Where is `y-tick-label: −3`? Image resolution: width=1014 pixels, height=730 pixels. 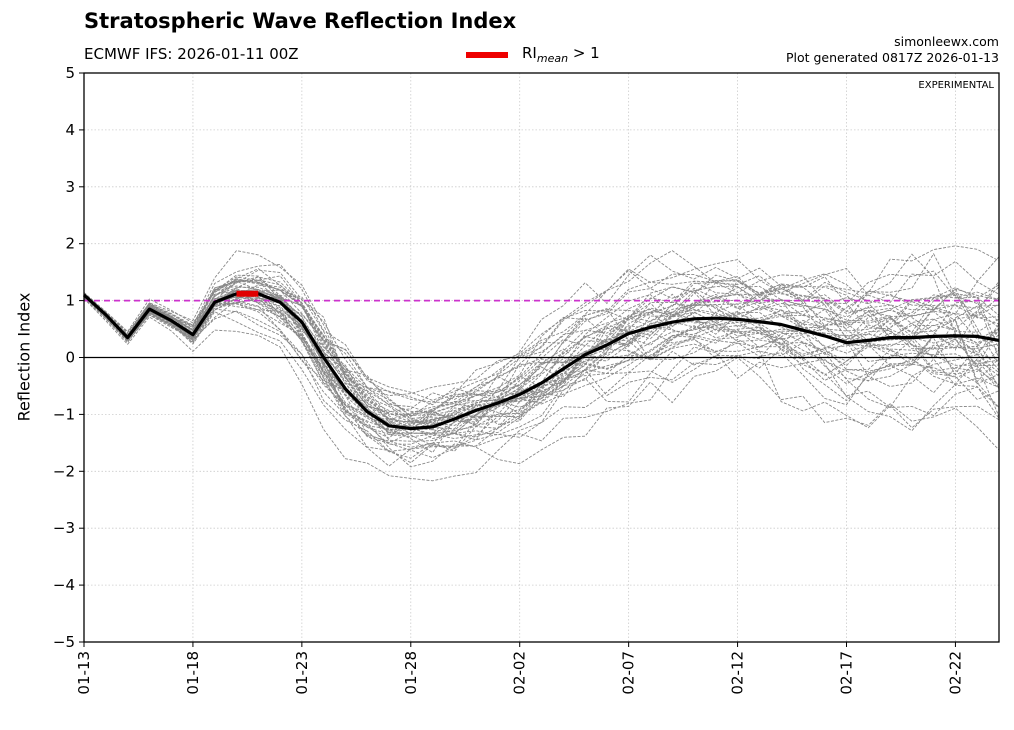
y-tick-label: −3 is located at coordinates (64, 528).